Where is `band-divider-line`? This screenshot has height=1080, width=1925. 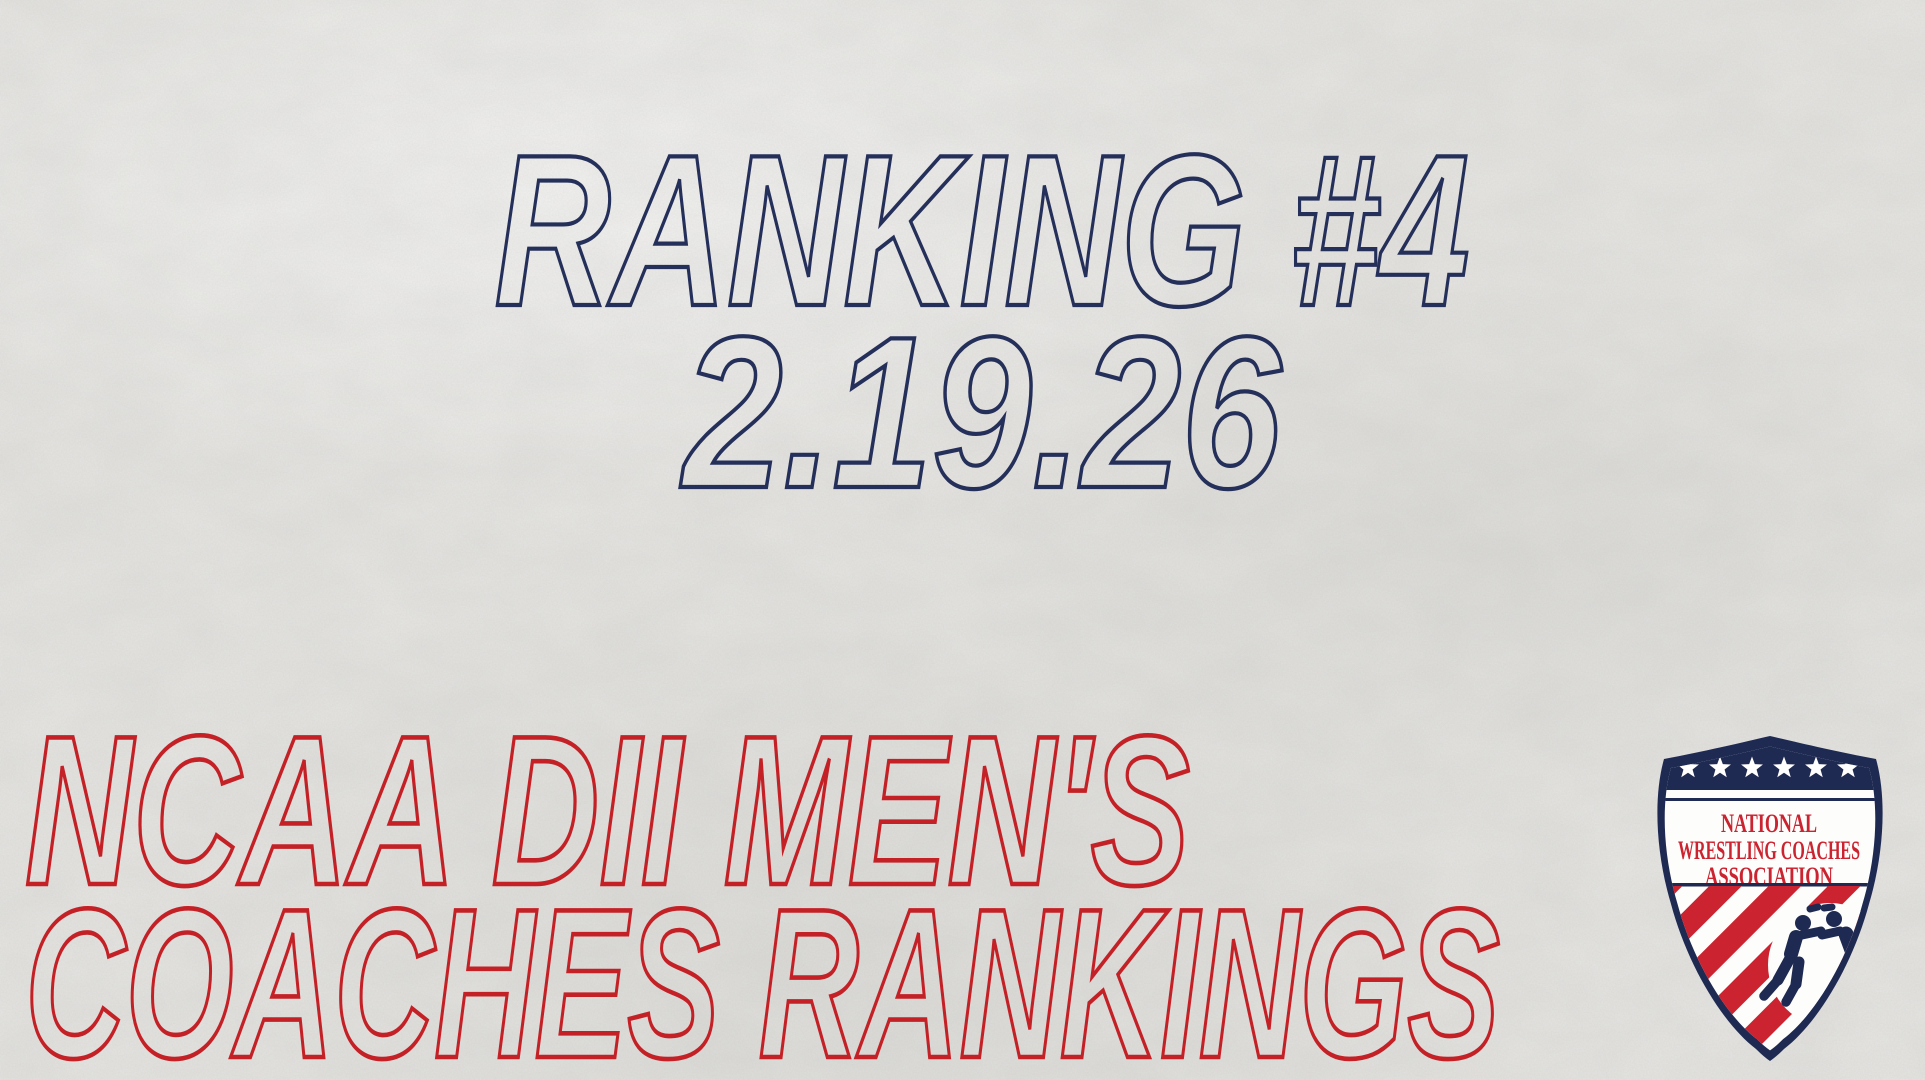 band-divider-line is located at coordinates (1770, 799).